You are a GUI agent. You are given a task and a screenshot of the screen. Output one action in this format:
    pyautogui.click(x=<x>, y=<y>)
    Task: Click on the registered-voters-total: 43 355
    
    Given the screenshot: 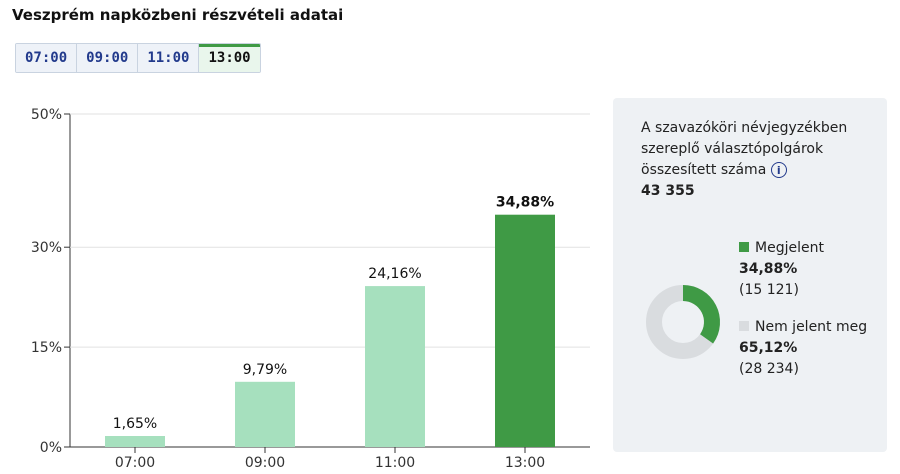 What is the action you would take?
    pyautogui.click(x=668, y=191)
    